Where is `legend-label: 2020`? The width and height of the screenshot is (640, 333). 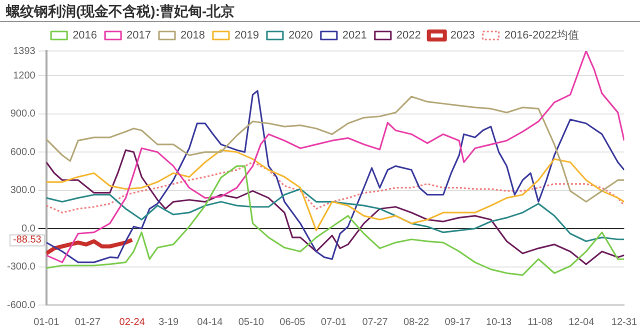
legend-label: 2020 is located at coordinates (300, 36).